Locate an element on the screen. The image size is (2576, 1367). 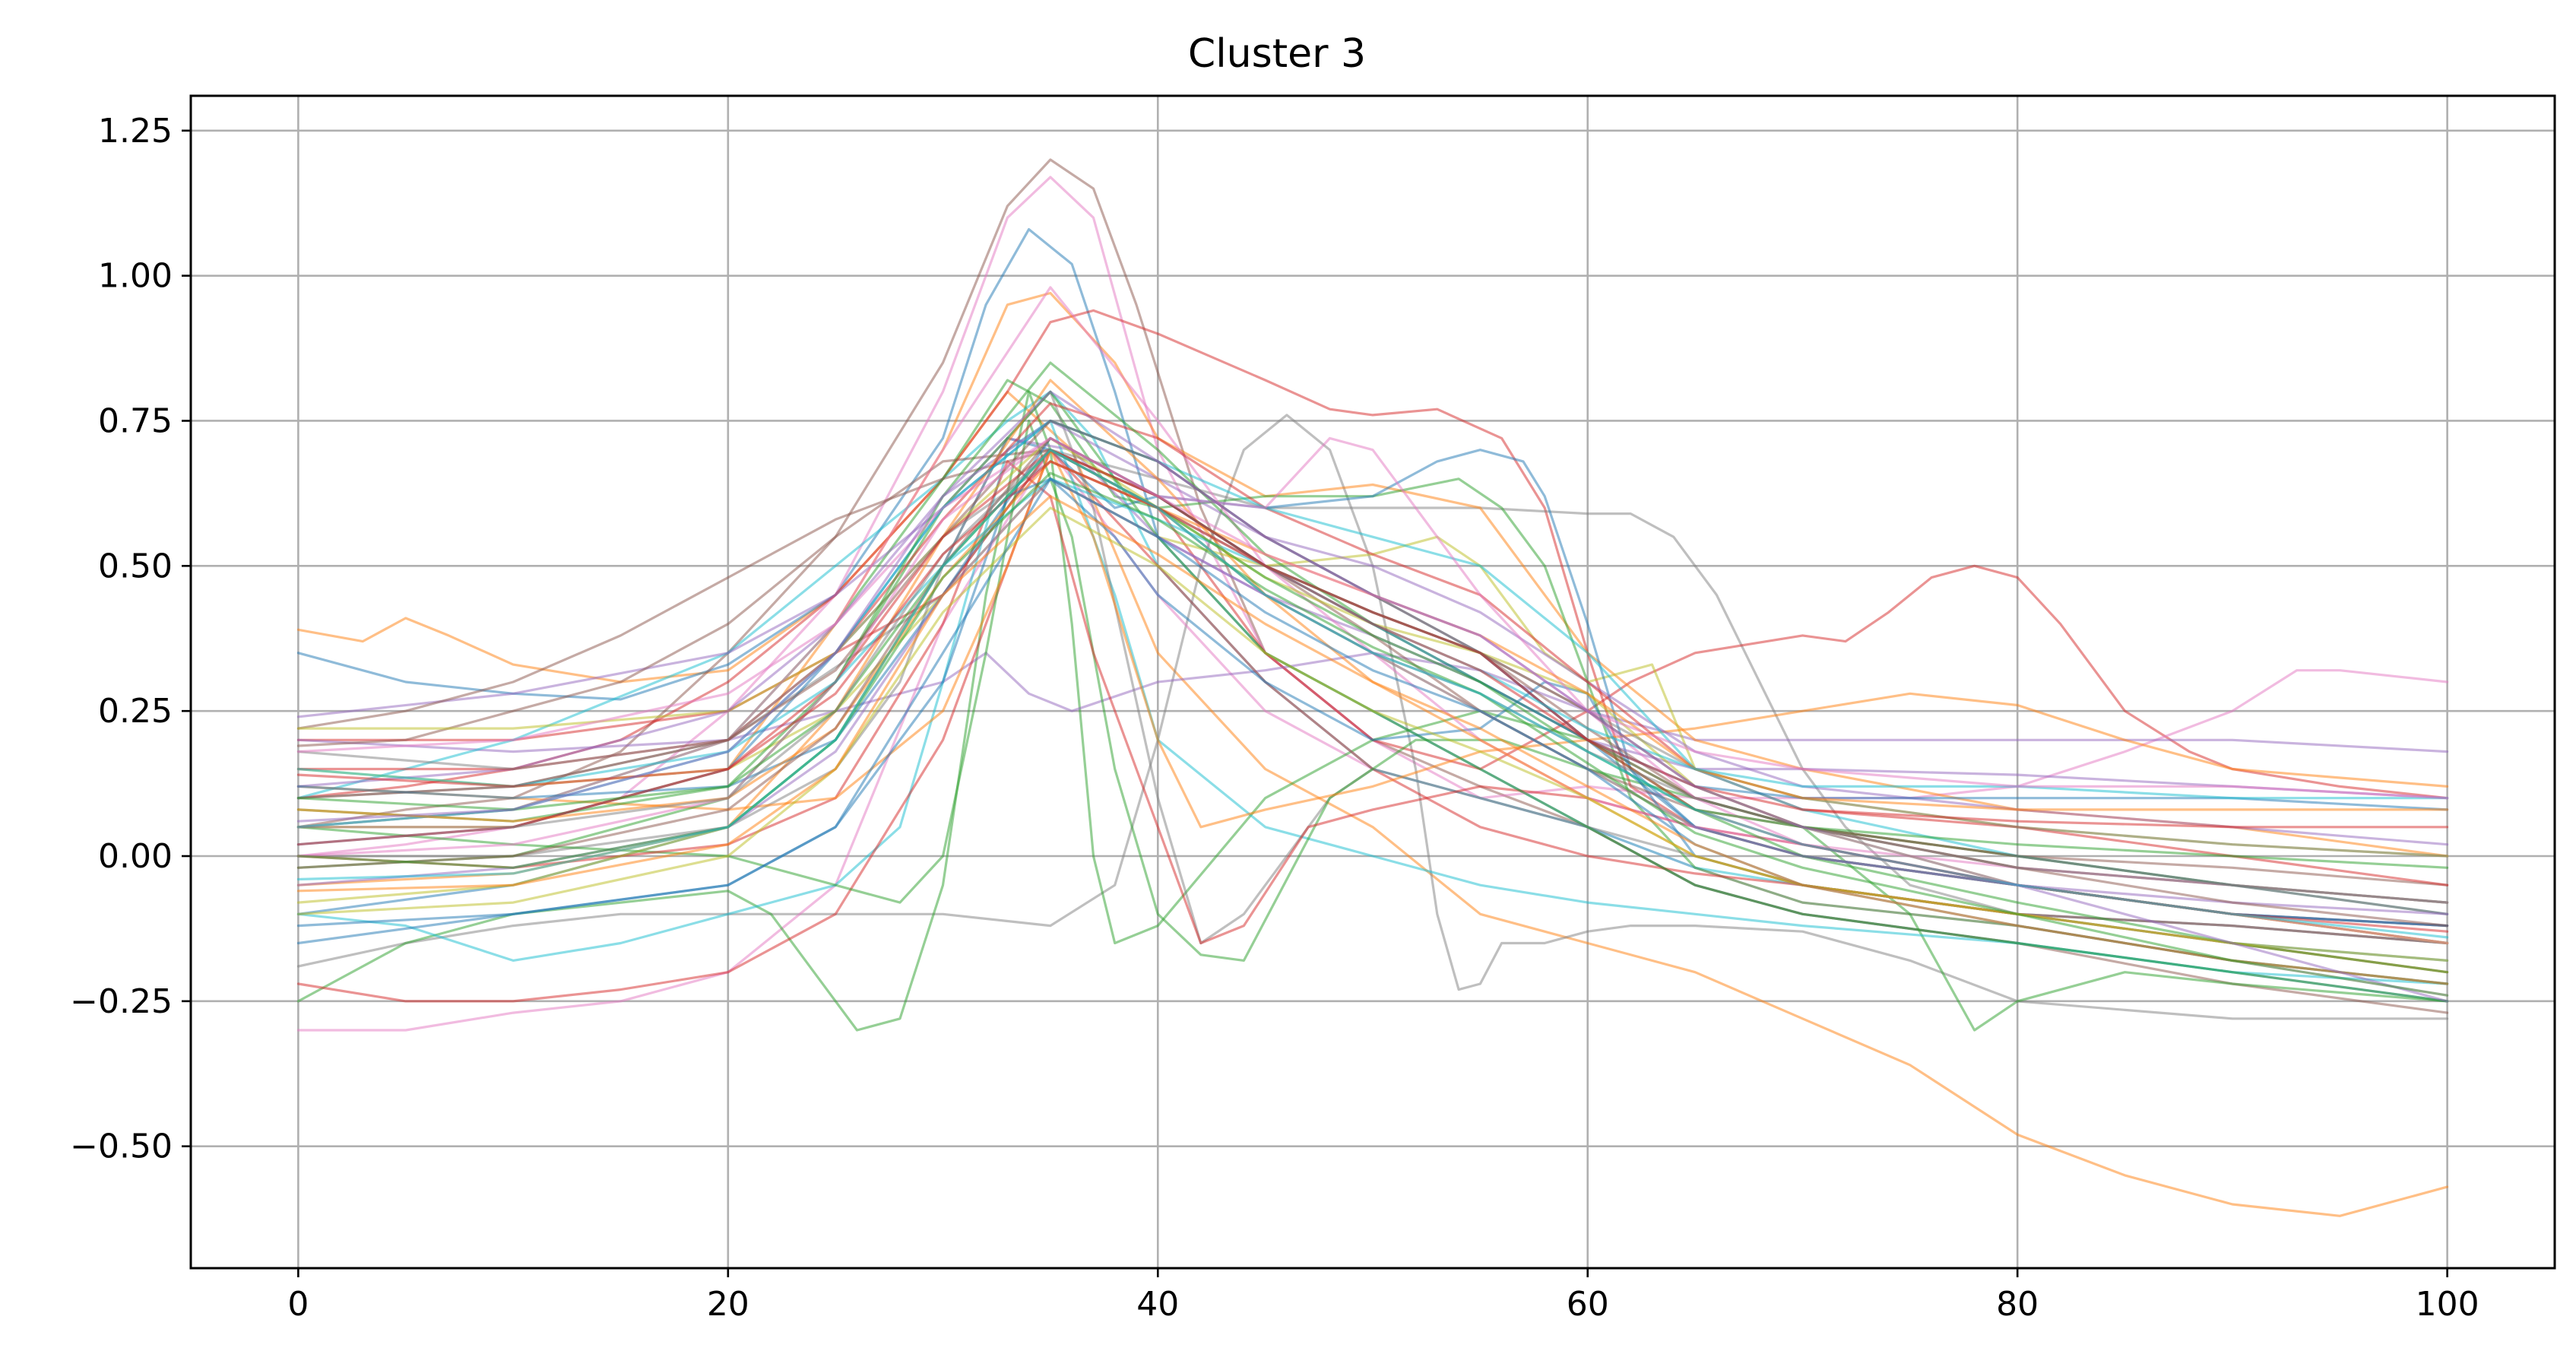
y-tick-label: 0.00 is located at coordinates (135, 856).